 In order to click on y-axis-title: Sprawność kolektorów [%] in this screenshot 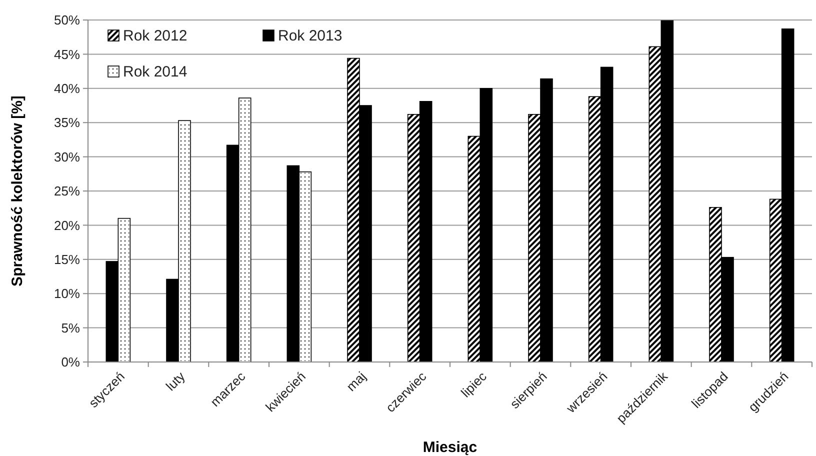, I will do `click(17, 191)`.